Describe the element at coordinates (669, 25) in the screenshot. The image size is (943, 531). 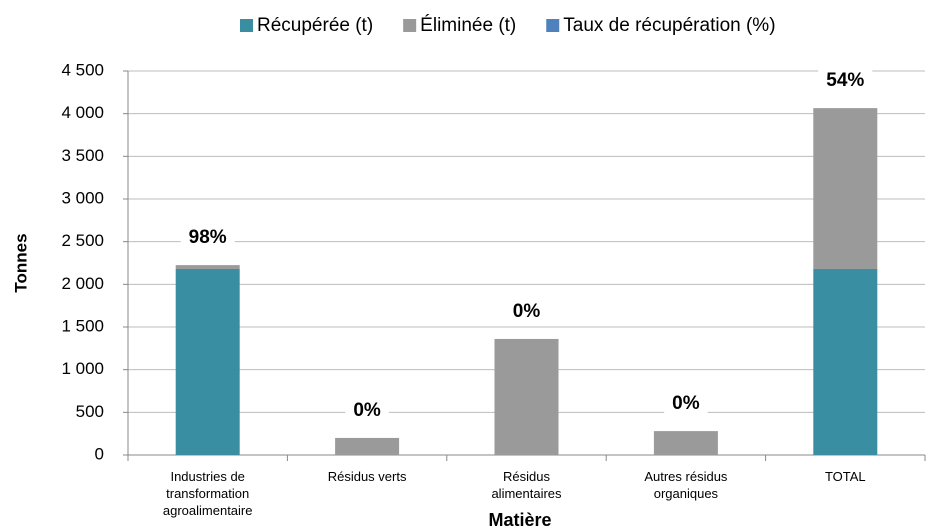
I see `legend-label: Taux de récupération (%)` at that location.